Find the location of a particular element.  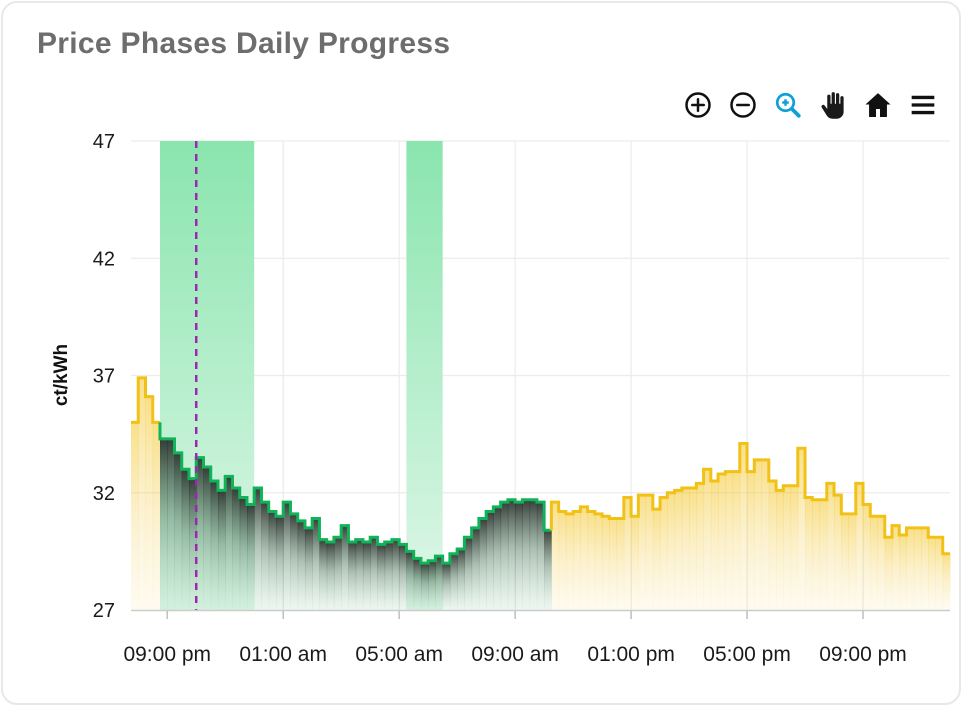

y-tick-label: 32 is located at coordinates (104, 494).